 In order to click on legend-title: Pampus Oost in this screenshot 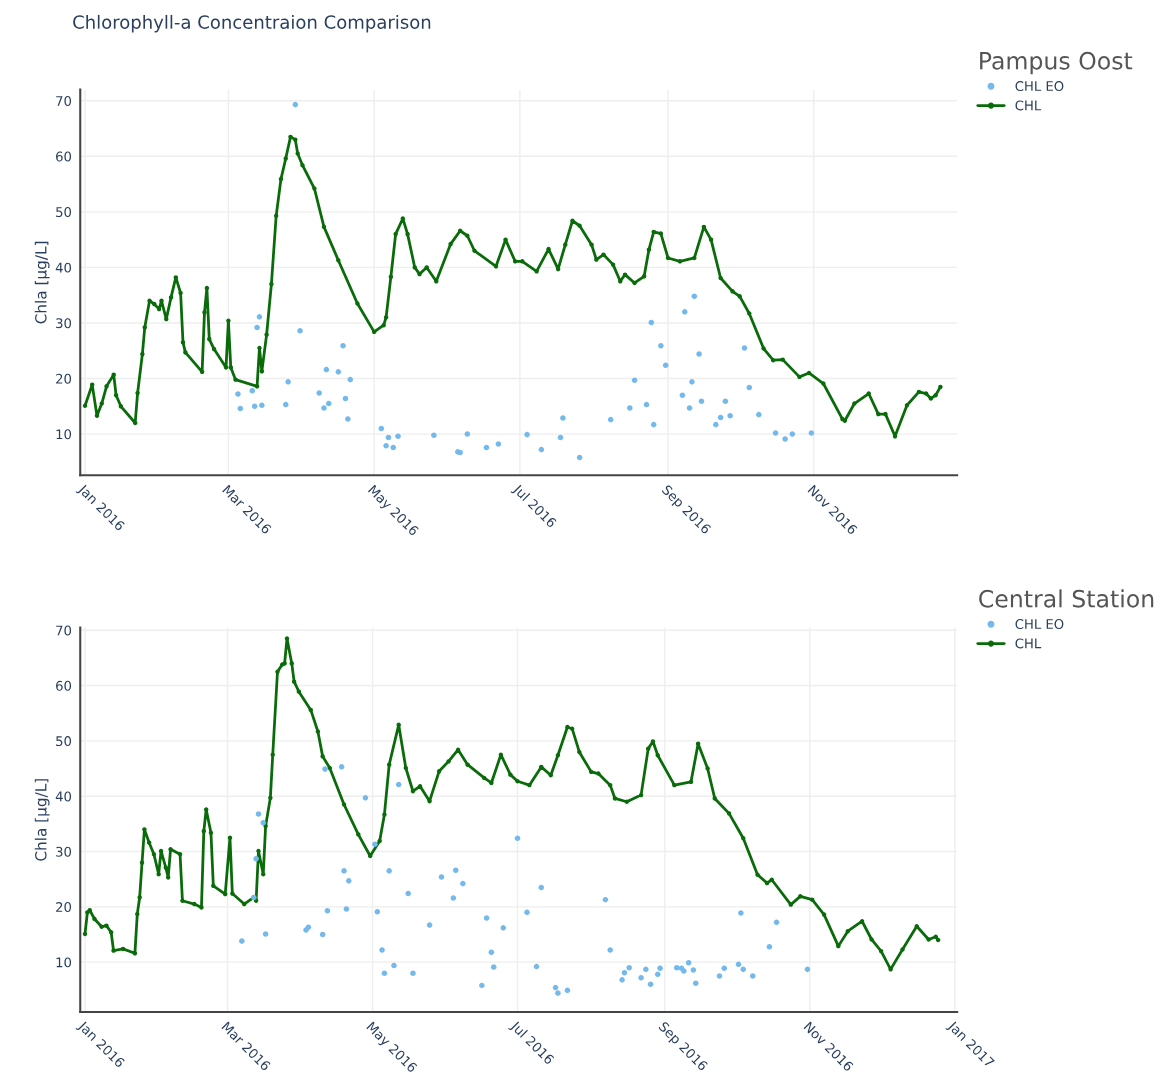, I will do `click(1056, 63)`.